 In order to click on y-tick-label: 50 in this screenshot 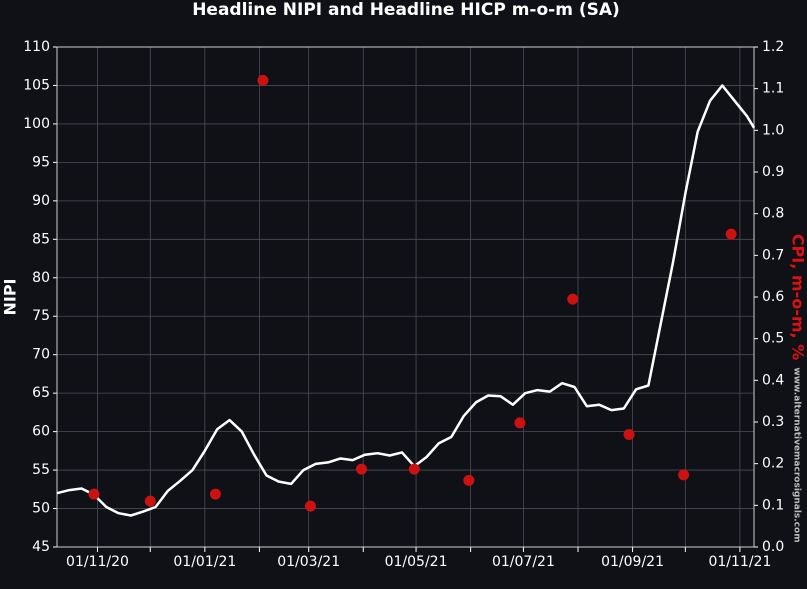, I will do `click(41, 509)`.